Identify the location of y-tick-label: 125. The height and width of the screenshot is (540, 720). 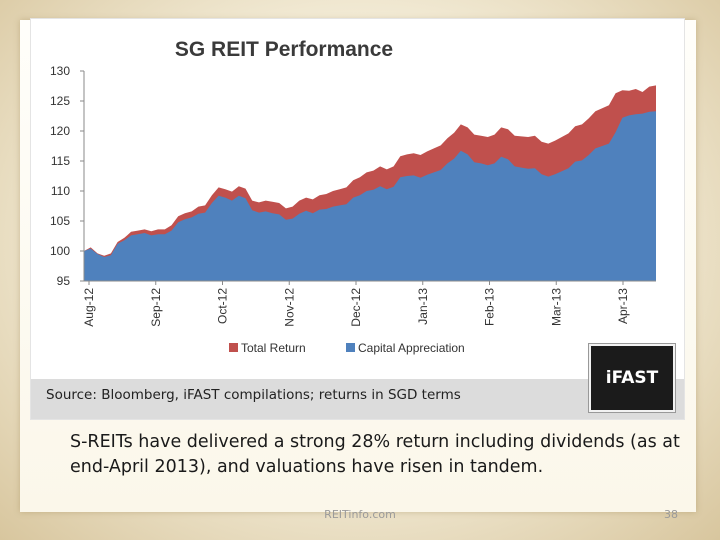
(60, 101).